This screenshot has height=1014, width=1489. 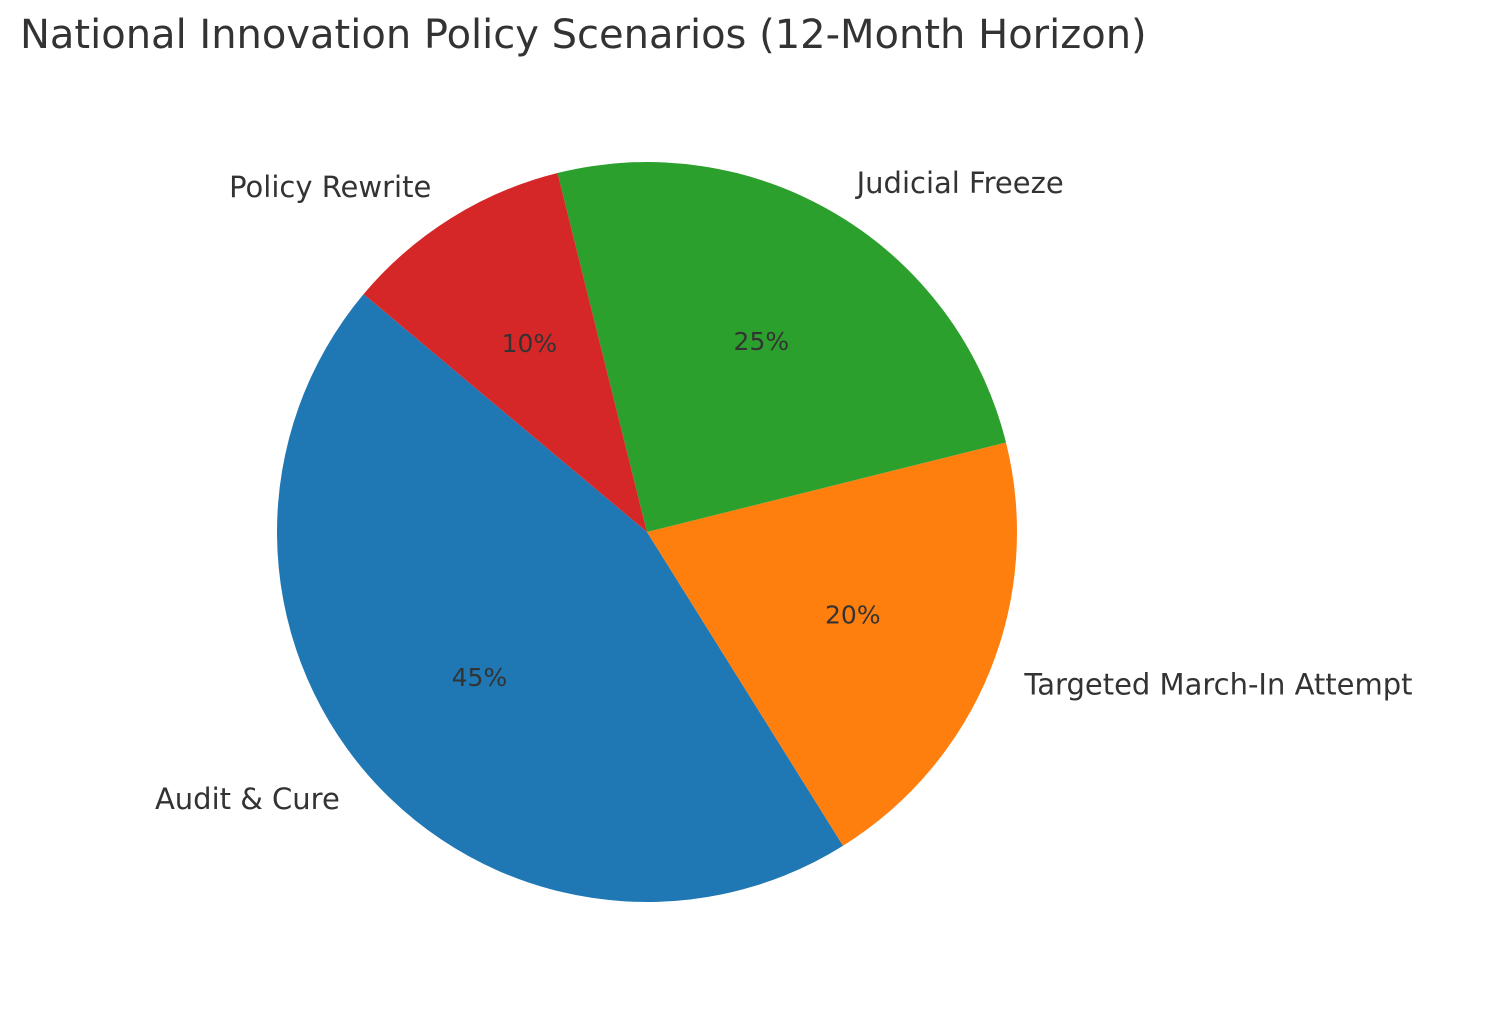 I want to click on slice-label-targeted-march-in-attempt: Targeted March-In Attempt, so click(x=1217, y=684).